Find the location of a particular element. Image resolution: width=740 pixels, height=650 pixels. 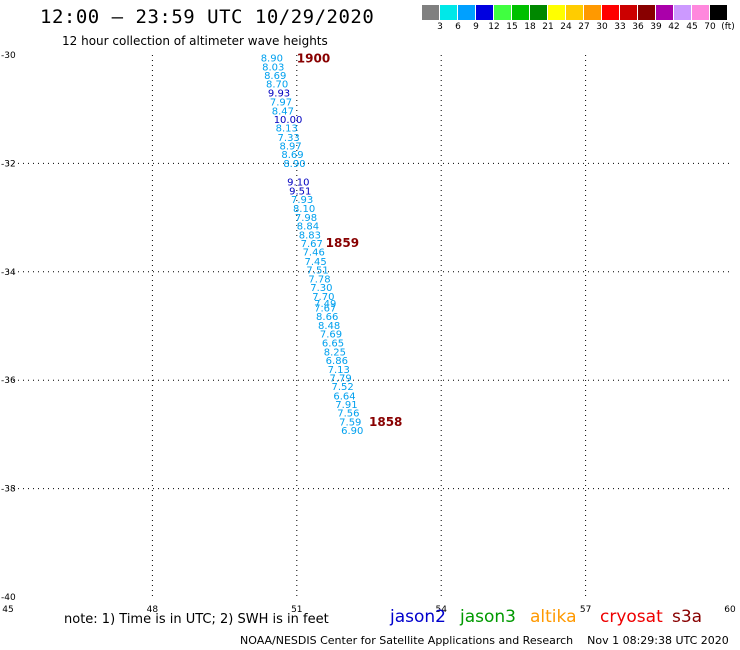

color-scale-label: 30 is located at coordinates (602, 27).